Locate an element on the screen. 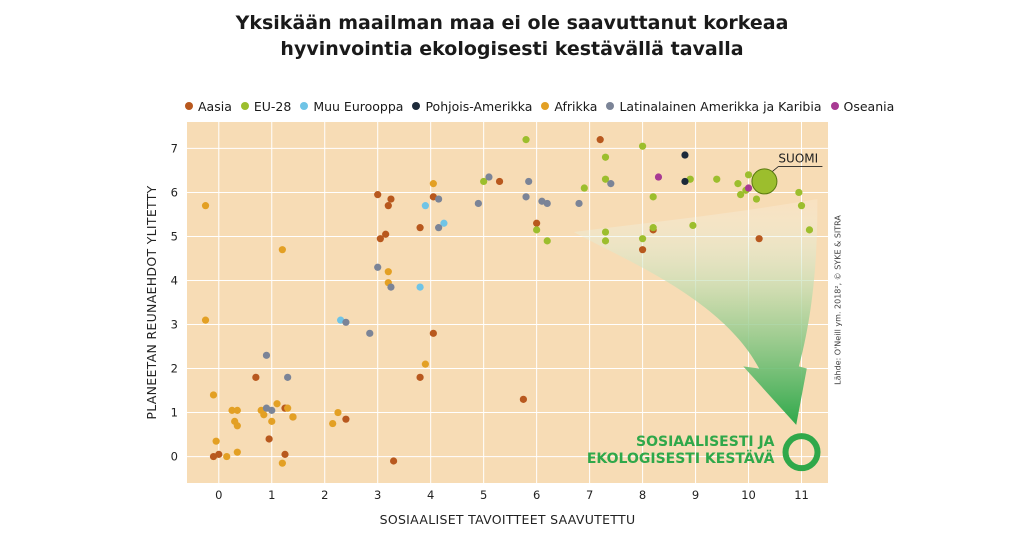 The width and height of the screenshot is (1024, 538). x-tick-label: 10 is located at coordinates (748, 495).